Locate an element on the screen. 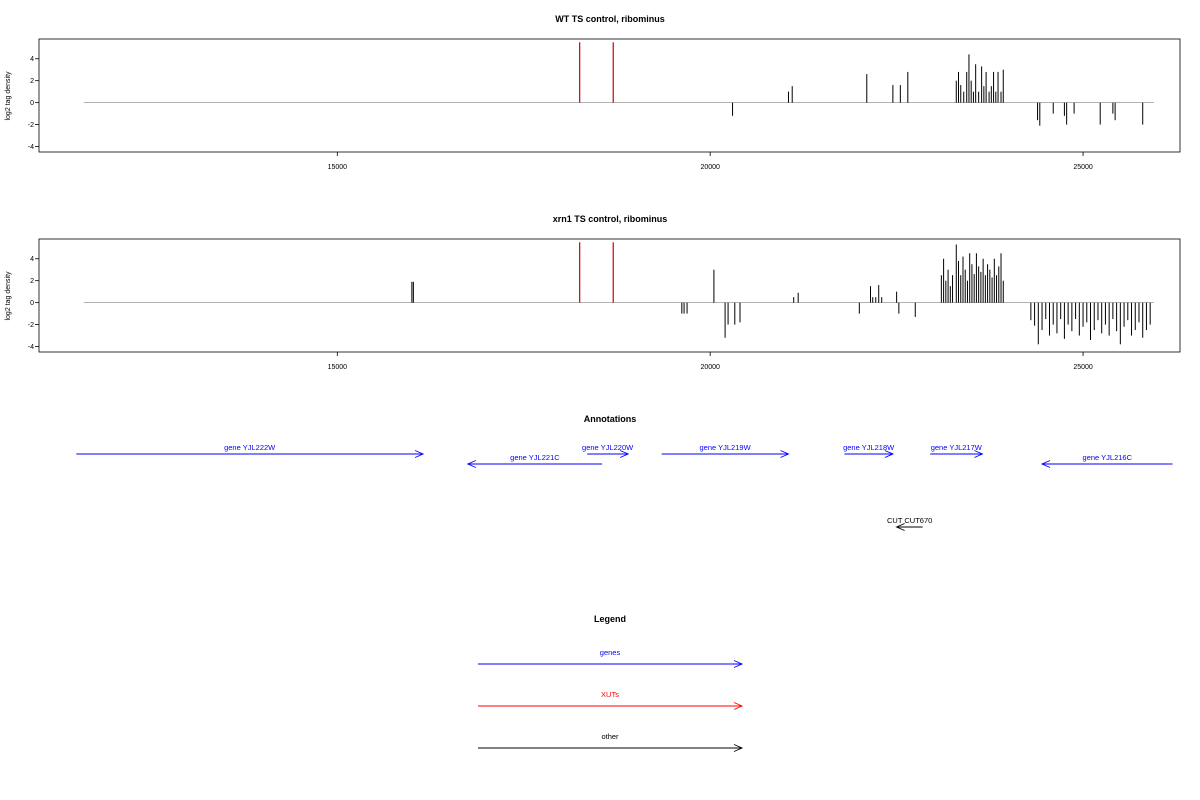  legend-panel: Legend genes XUTs other is located at coordinates (611, 683).